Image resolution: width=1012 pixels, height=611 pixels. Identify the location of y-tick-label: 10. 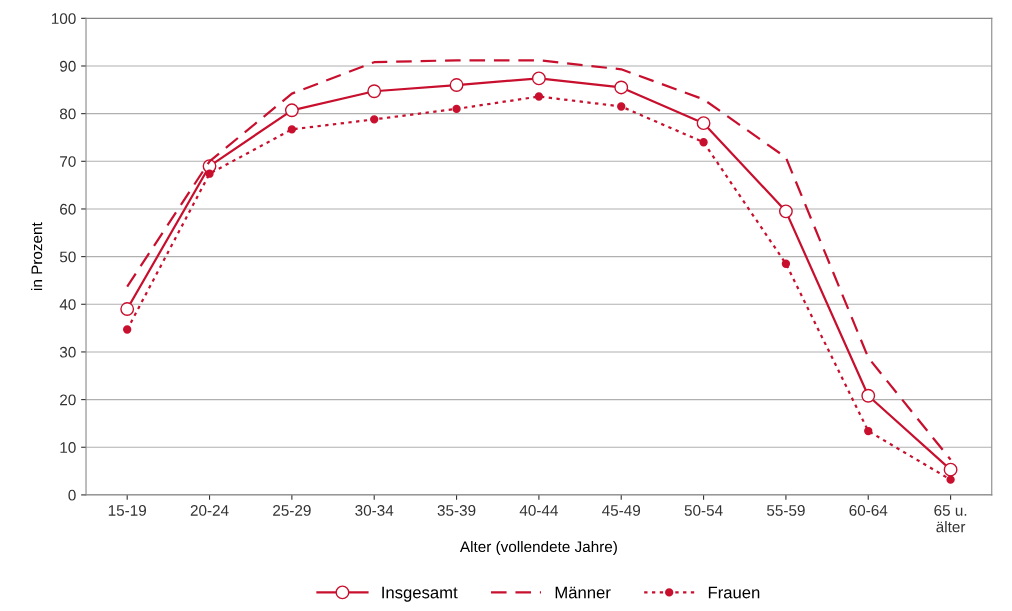
(68, 447).